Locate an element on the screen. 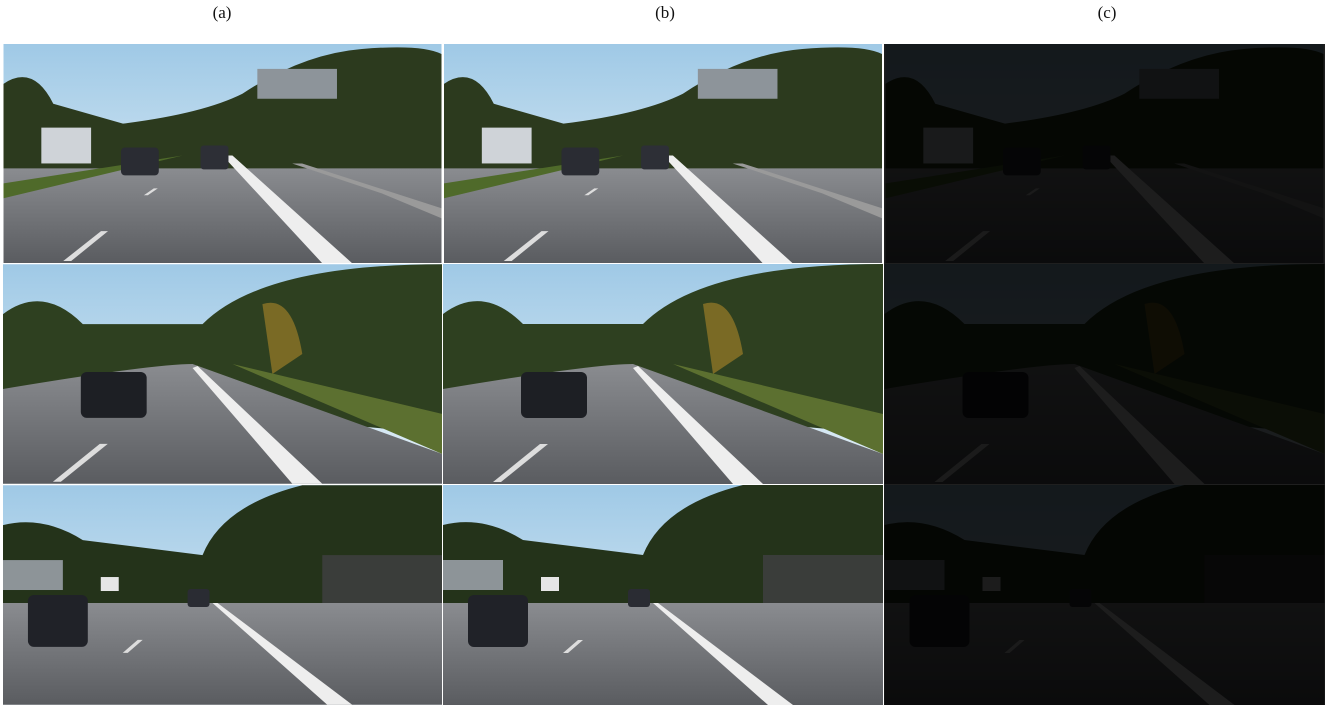 The width and height of the screenshot is (1335, 709). column-label: (c) is located at coordinates (1107, 12).